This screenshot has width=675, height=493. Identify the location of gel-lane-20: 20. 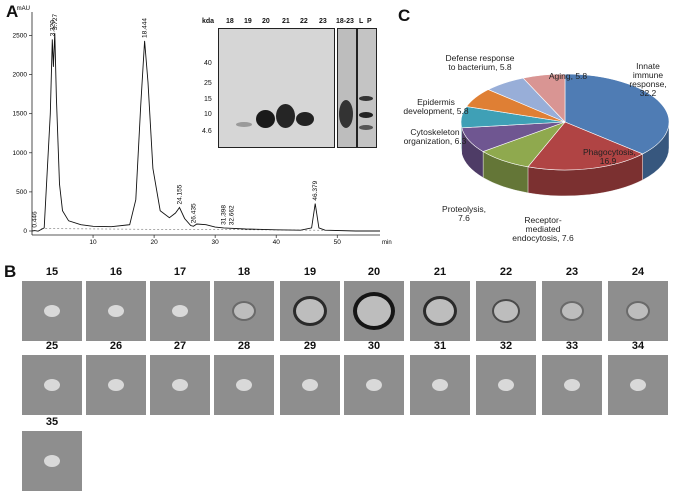
(266, 21).